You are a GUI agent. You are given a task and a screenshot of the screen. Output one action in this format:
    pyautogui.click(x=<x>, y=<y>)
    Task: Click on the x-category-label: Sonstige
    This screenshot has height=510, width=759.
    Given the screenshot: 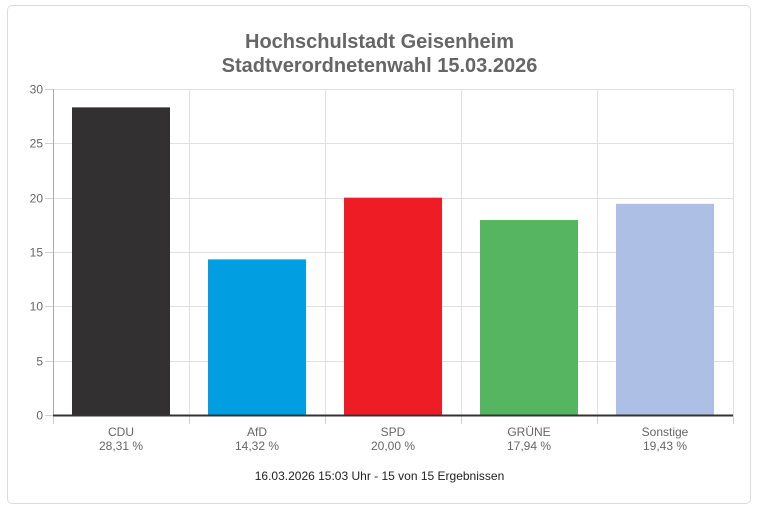 What is the action you would take?
    pyautogui.click(x=665, y=432)
    